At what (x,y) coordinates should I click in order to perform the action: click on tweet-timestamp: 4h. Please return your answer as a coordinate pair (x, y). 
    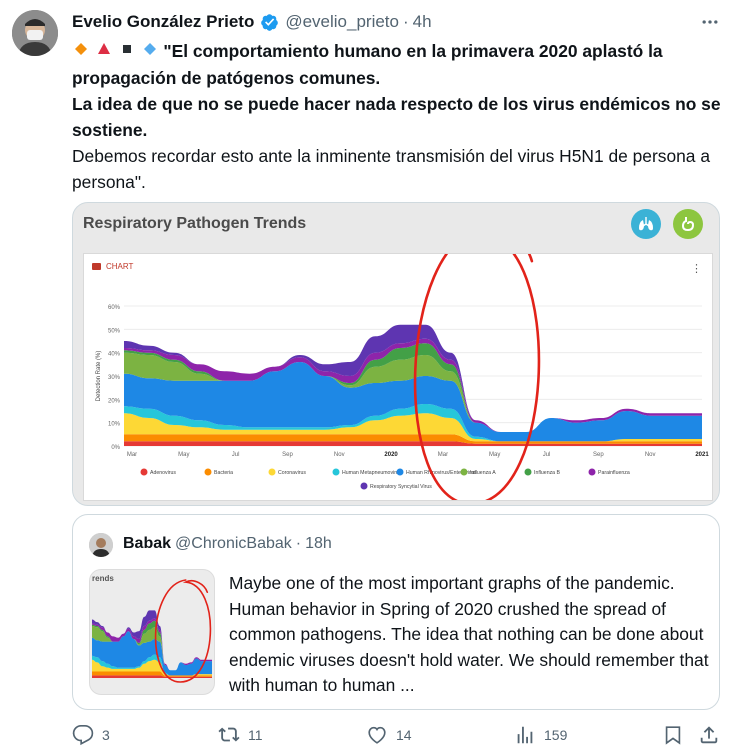
    Looking at the image, I should click on (422, 21).